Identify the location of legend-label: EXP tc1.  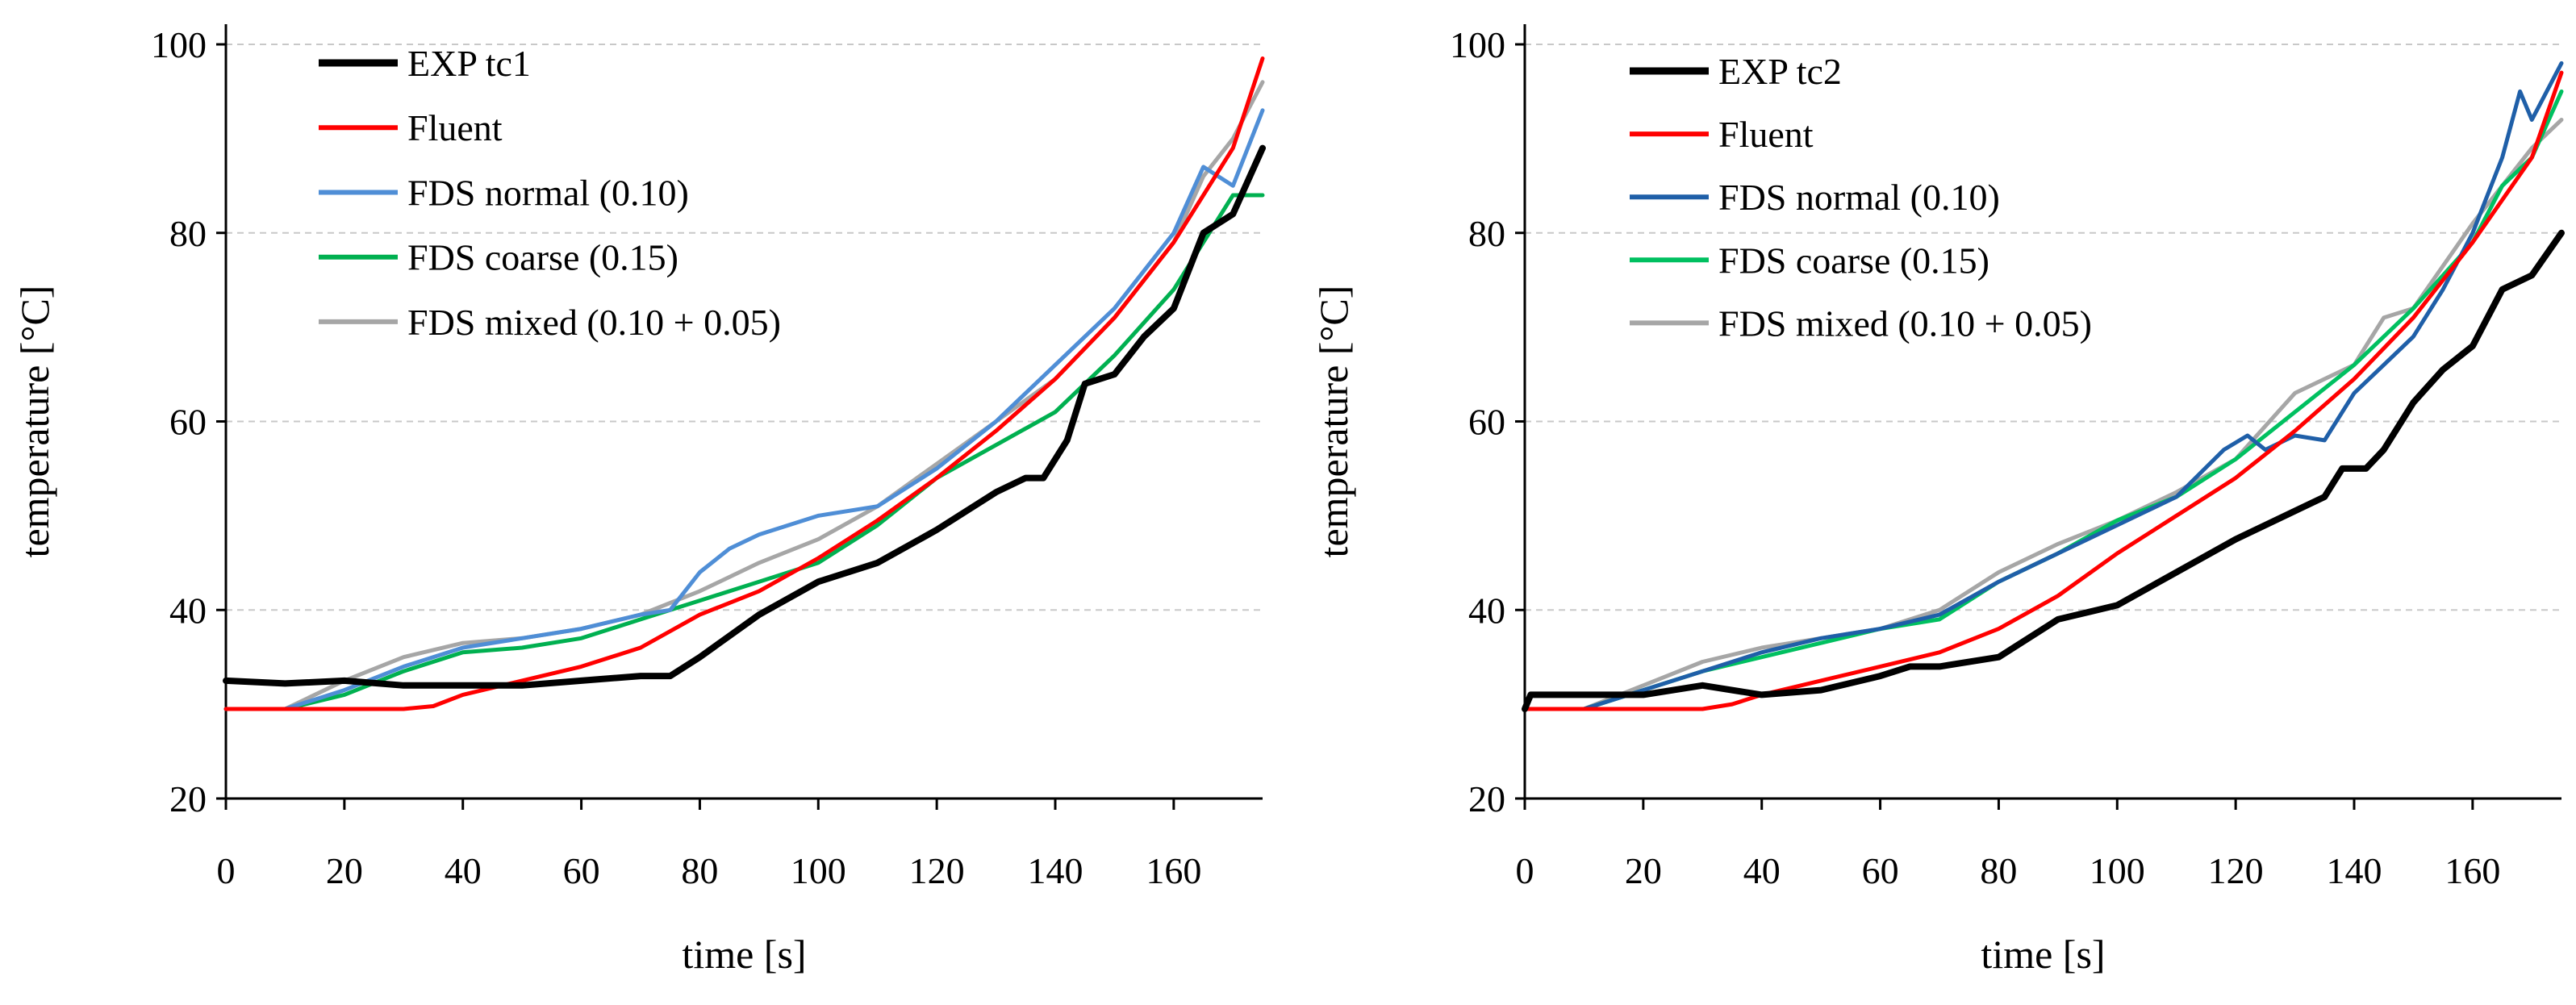
(469, 64).